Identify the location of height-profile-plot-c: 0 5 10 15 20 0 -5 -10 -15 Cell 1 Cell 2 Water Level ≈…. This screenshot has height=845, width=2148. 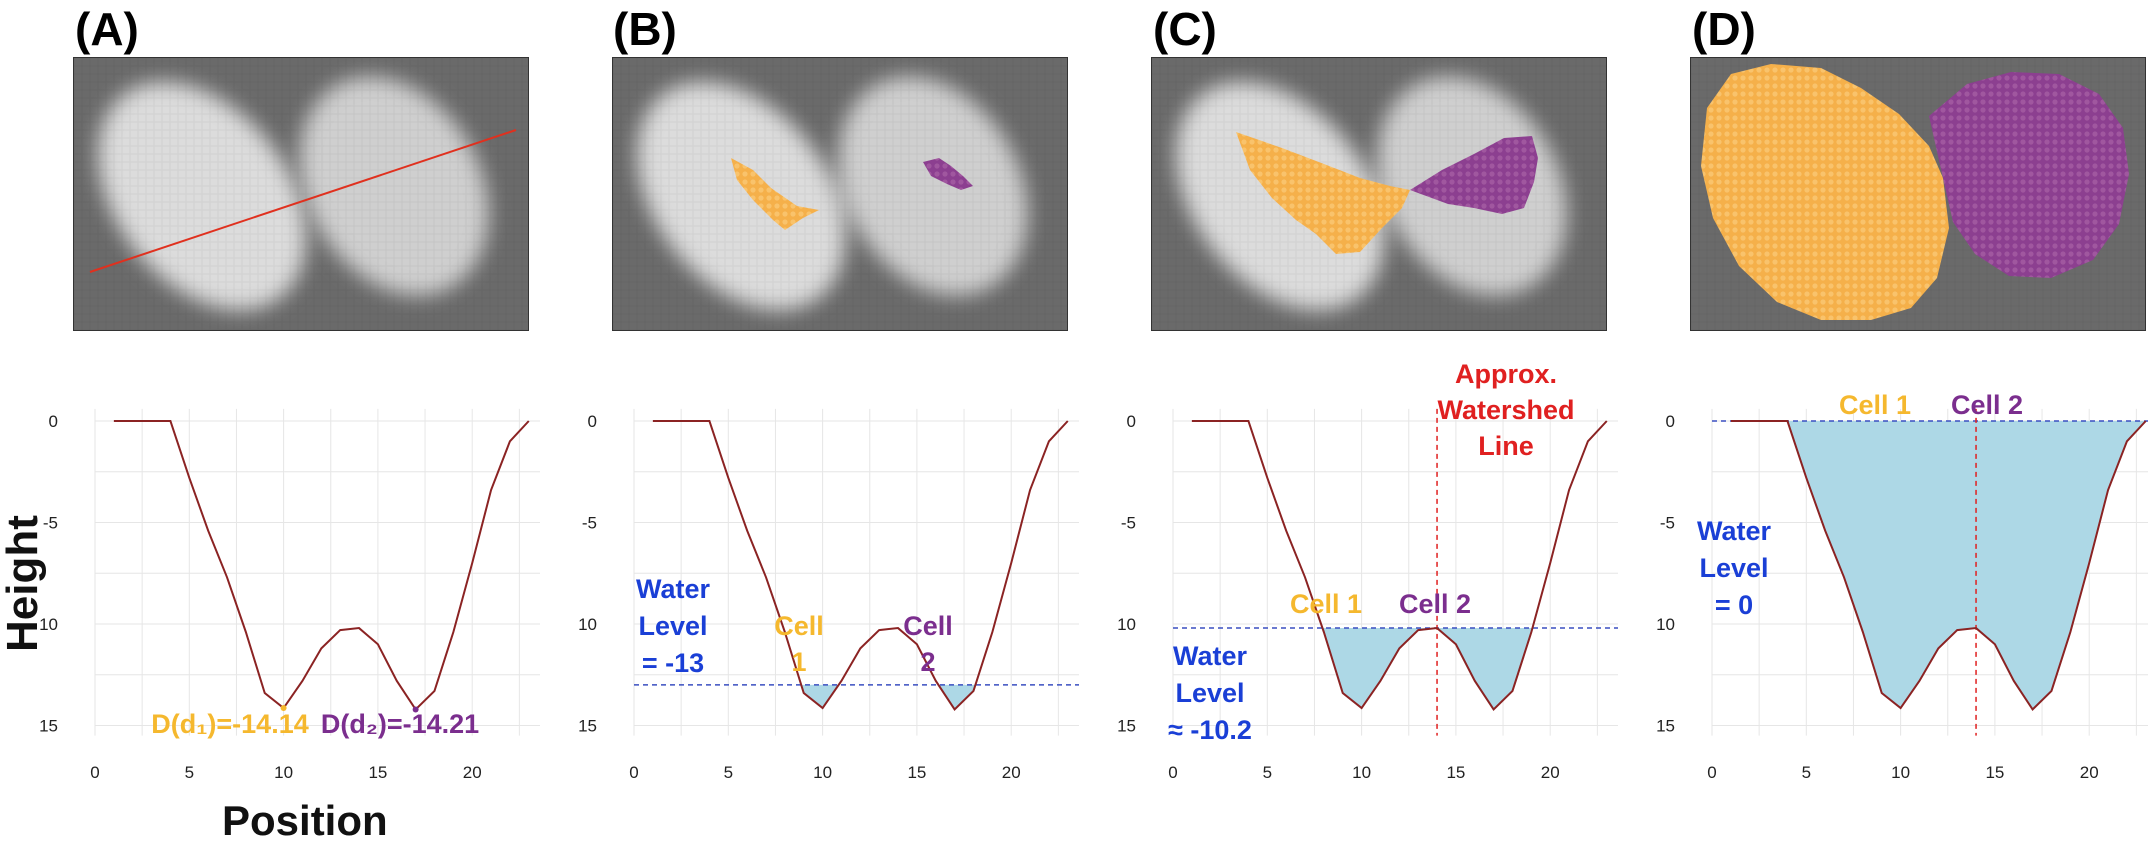
(1368, 570).